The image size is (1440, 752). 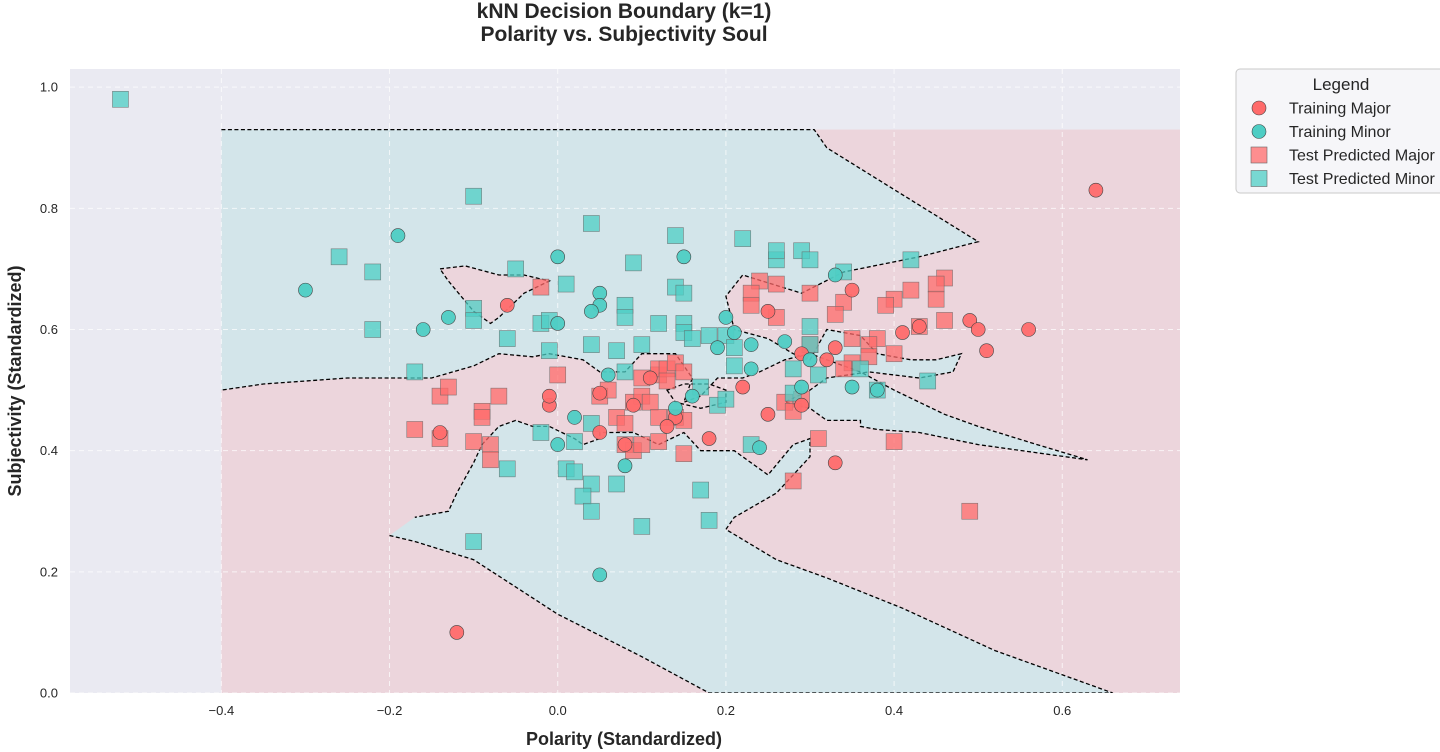 I want to click on y-tick-label-5: 1.0, so click(x=49, y=87).